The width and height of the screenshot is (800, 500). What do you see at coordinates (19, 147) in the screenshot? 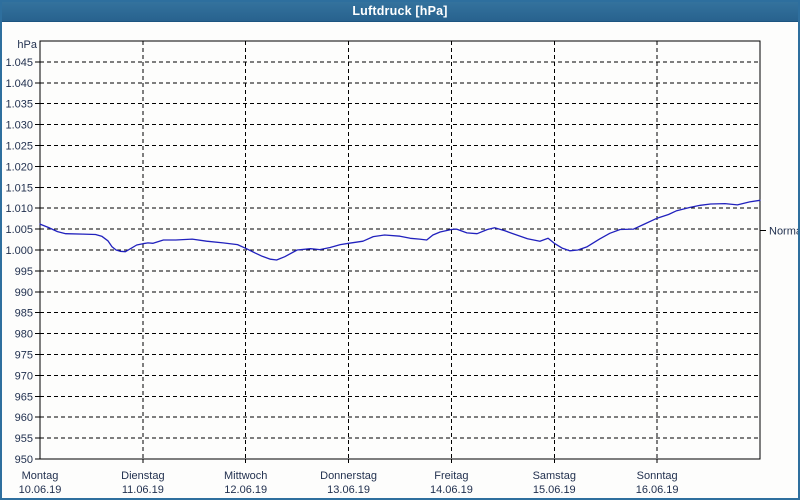
I see `y-tick-label: 1.025` at bounding box center [19, 147].